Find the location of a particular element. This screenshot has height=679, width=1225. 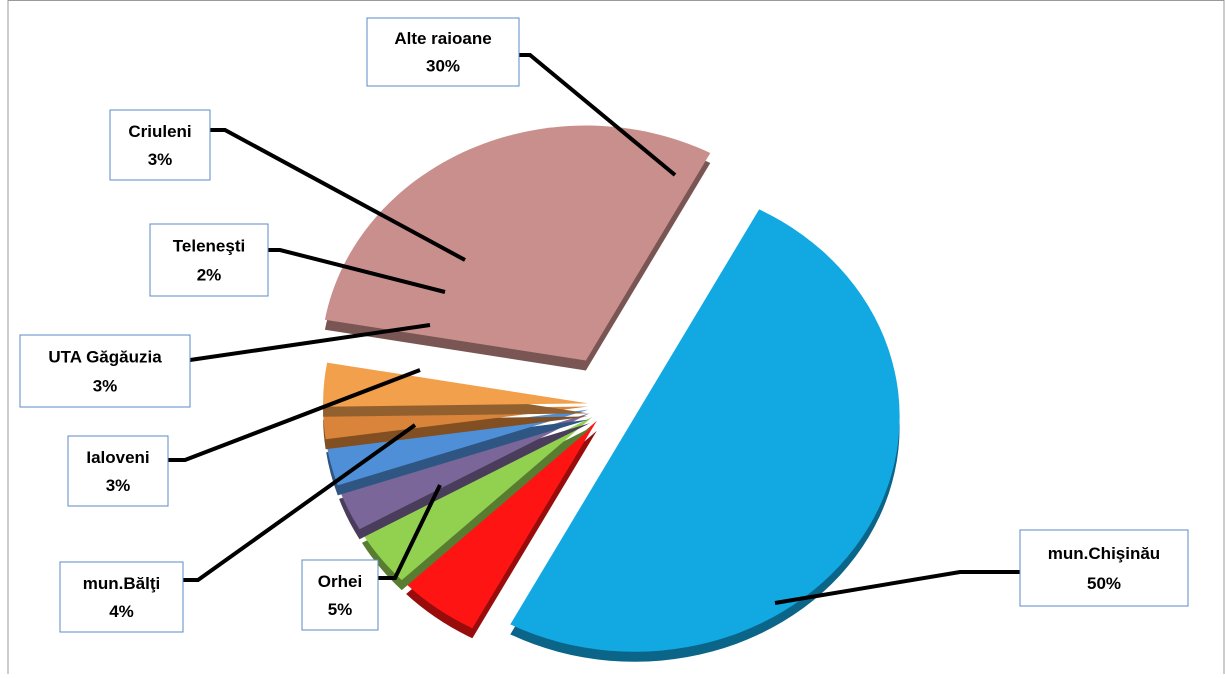

value-label: 50% is located at coordinates (1104, 583).